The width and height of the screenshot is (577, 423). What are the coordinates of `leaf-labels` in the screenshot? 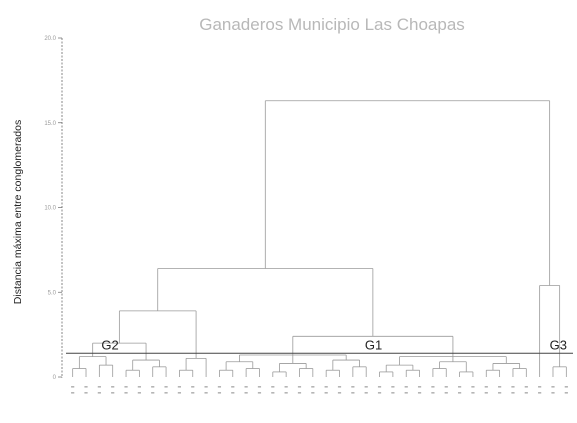 It's located at (319, 390).